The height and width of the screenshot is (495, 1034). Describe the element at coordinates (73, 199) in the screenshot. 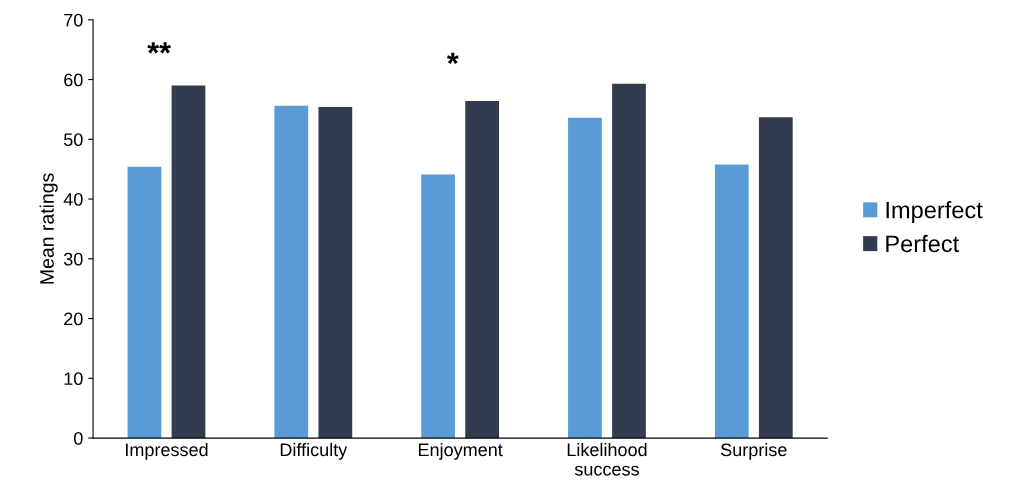

I see `y-tick-label: 40` at that location.